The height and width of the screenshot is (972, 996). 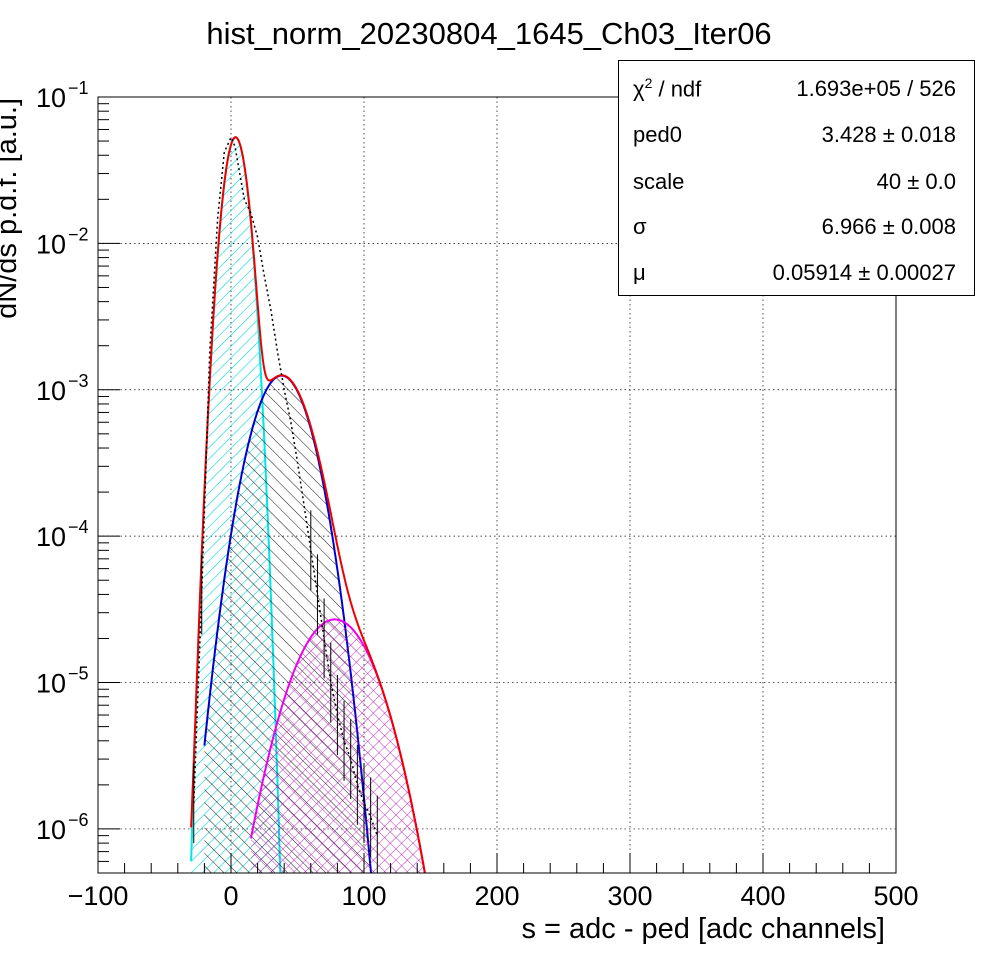 What do you see at coordinates (640, 226) in the screenshot?
I see `stat-name: σ` at bounding box center [640, 226].